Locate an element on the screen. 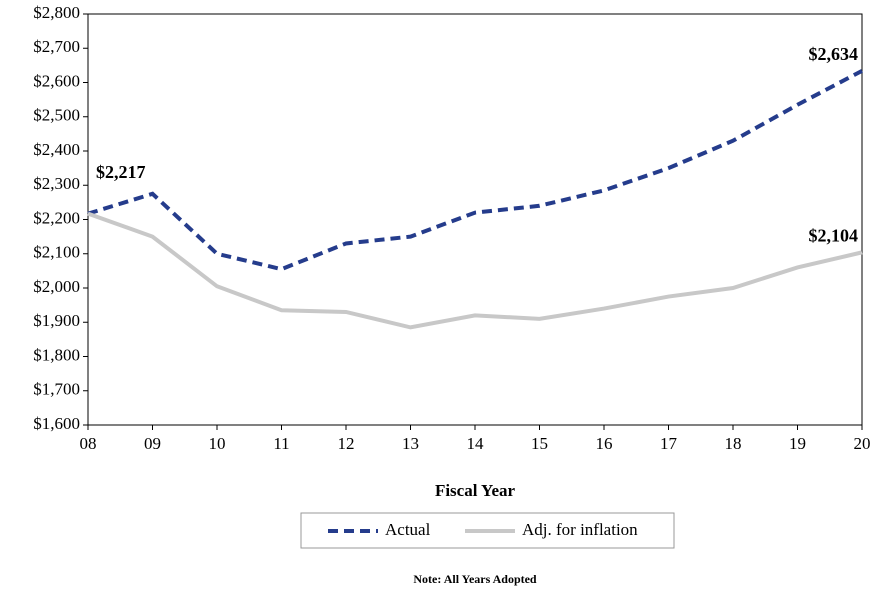 Image resolution: width=873 pixels, height=592 pixels. legend-label: Actual is located at coordinates (408, 529).